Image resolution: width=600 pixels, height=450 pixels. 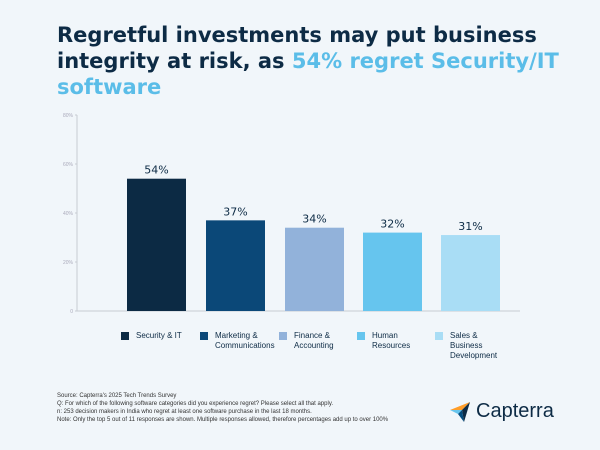 I want to click on legend-item: Sales & Business Development, so click(x=472, y=346).